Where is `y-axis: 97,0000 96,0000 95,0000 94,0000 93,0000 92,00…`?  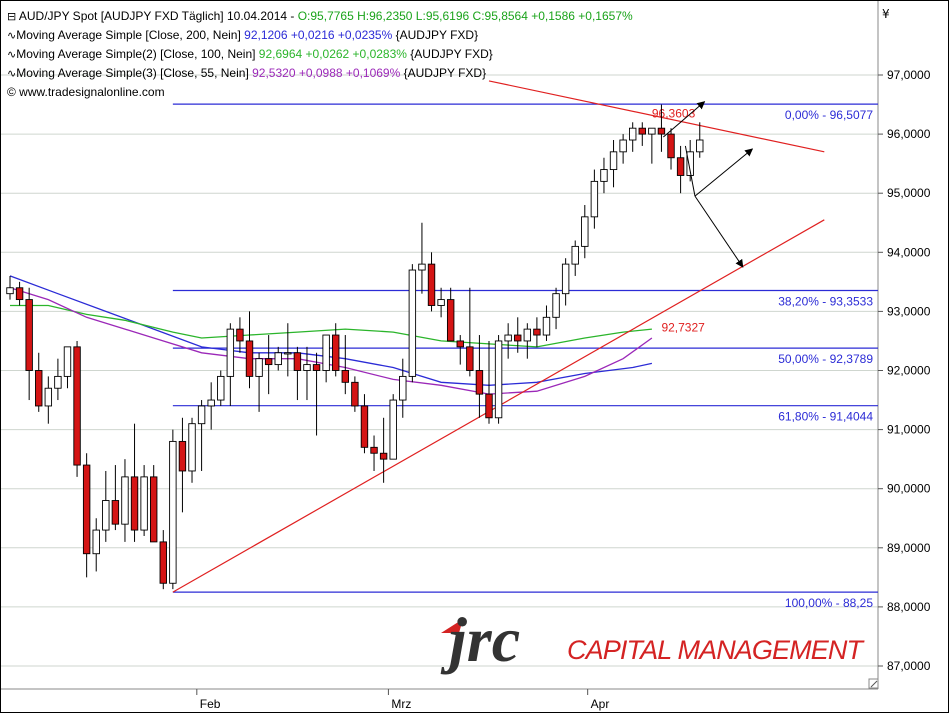
y-axis: 97,0000 96,0000 95,0000 94,0000 93,0000 92,00… is located at coordinates (899, 348).